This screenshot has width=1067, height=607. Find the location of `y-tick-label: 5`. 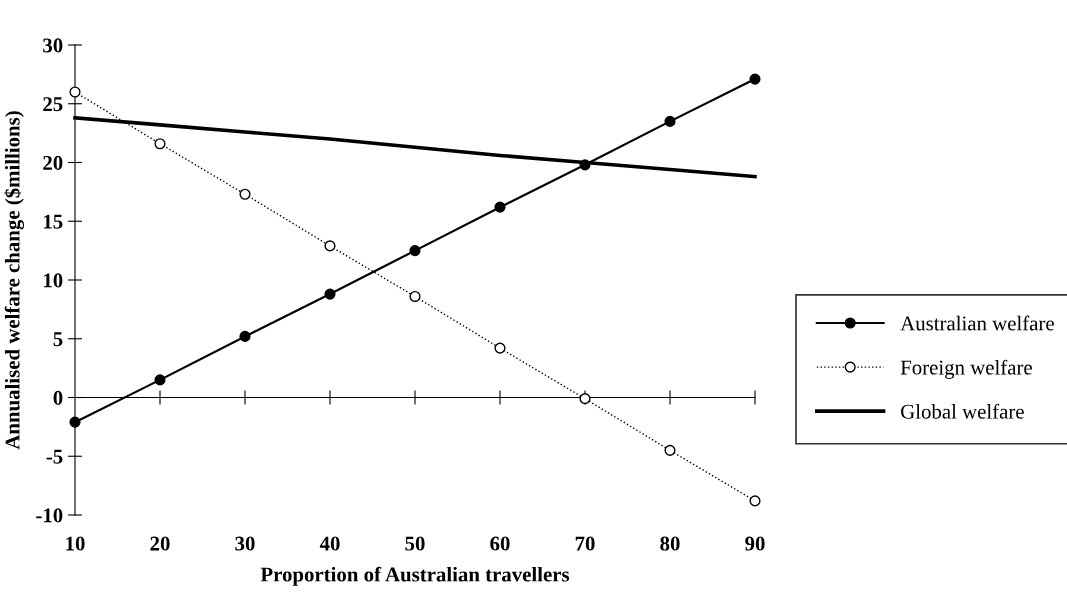

y-tick-label: 5 is located at coordinates (58, 339).